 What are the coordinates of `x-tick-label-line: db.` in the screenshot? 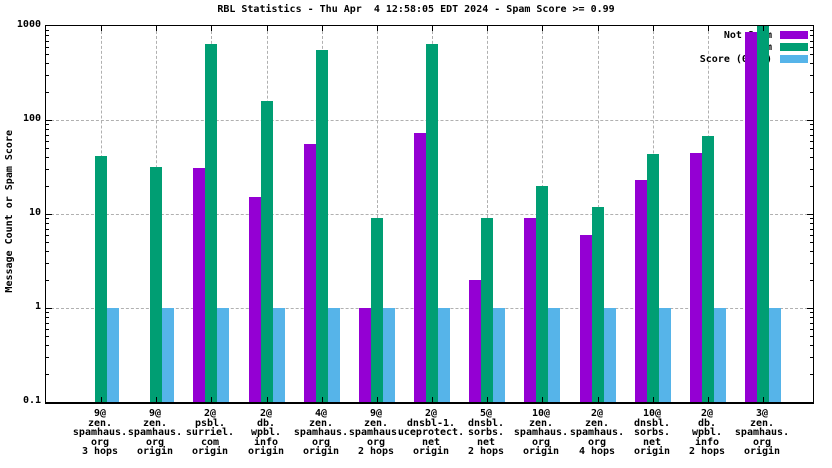 It's located at (266, 423).